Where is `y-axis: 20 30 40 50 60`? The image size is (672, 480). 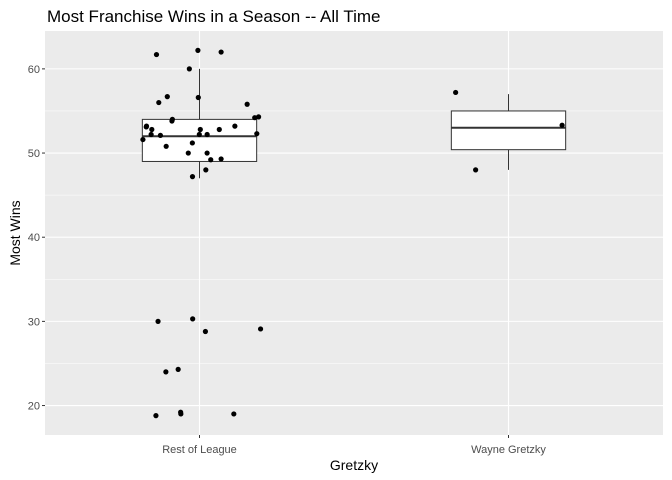
y-axis: 20 30 40 50 60 is located at coordinates (36, 238).